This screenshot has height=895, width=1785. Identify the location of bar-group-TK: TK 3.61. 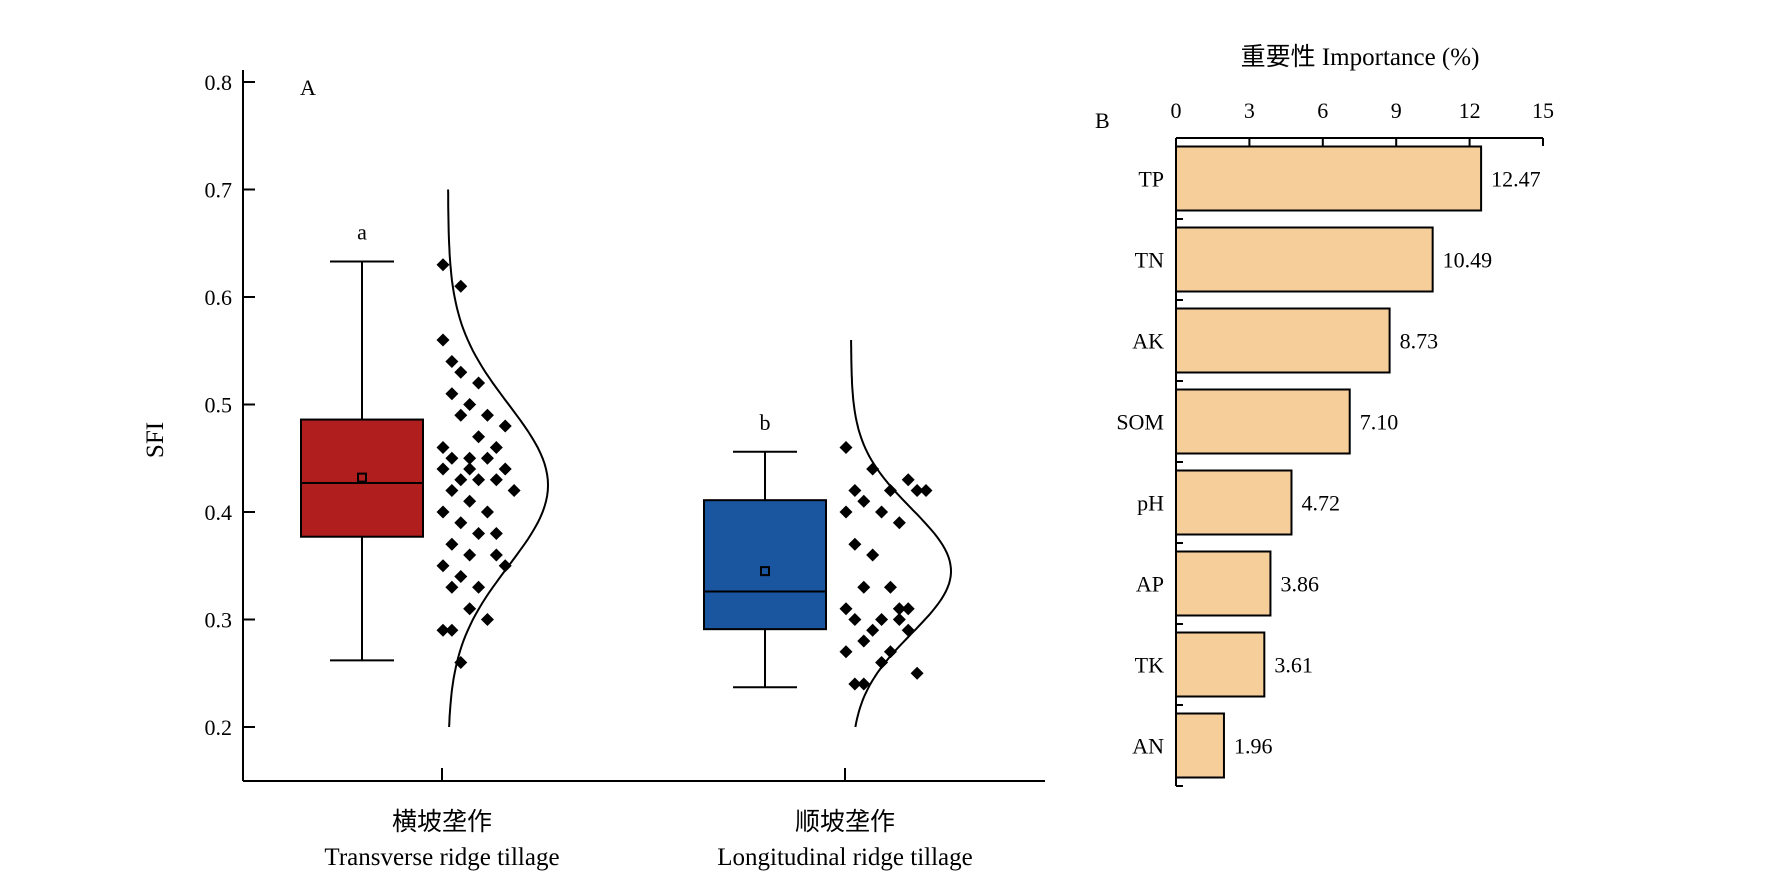
(1224, 668).